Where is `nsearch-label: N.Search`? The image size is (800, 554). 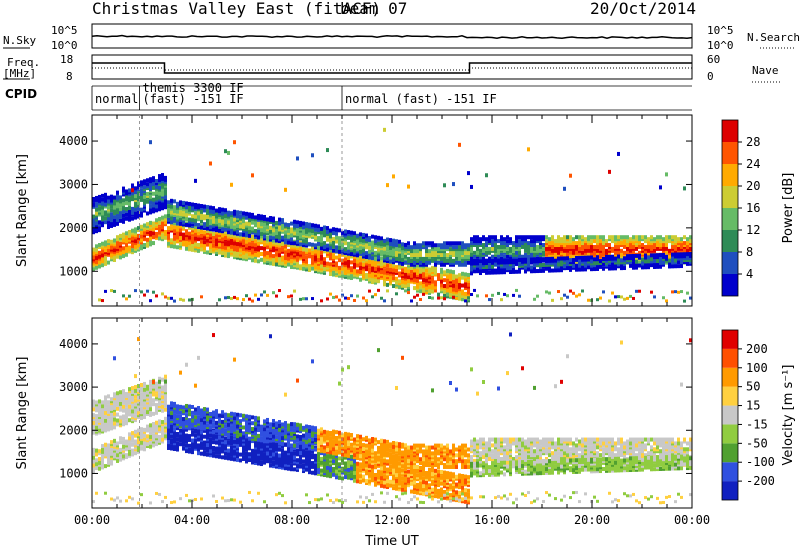
nsearch-label: N.Search is located at coordinates (773, 37).